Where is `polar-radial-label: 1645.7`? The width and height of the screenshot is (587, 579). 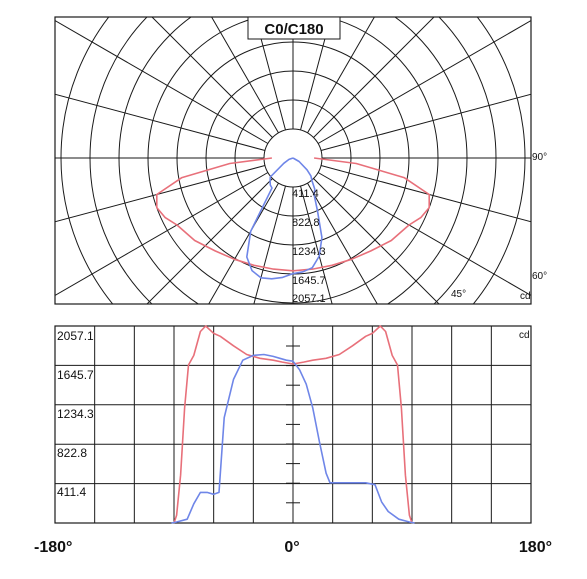
polar-radial-label: 1645.7 is located at coordinates (309, 281).